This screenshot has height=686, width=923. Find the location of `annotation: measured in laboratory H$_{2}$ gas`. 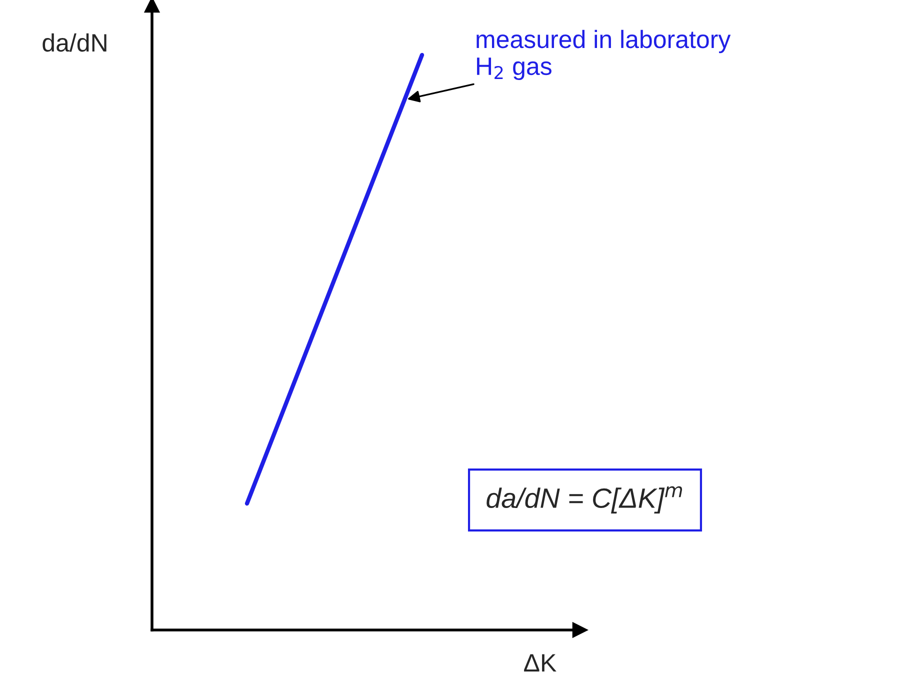

annotation: measured in laboratory H$_{2}$ gas is located at coordinates (603, 55).